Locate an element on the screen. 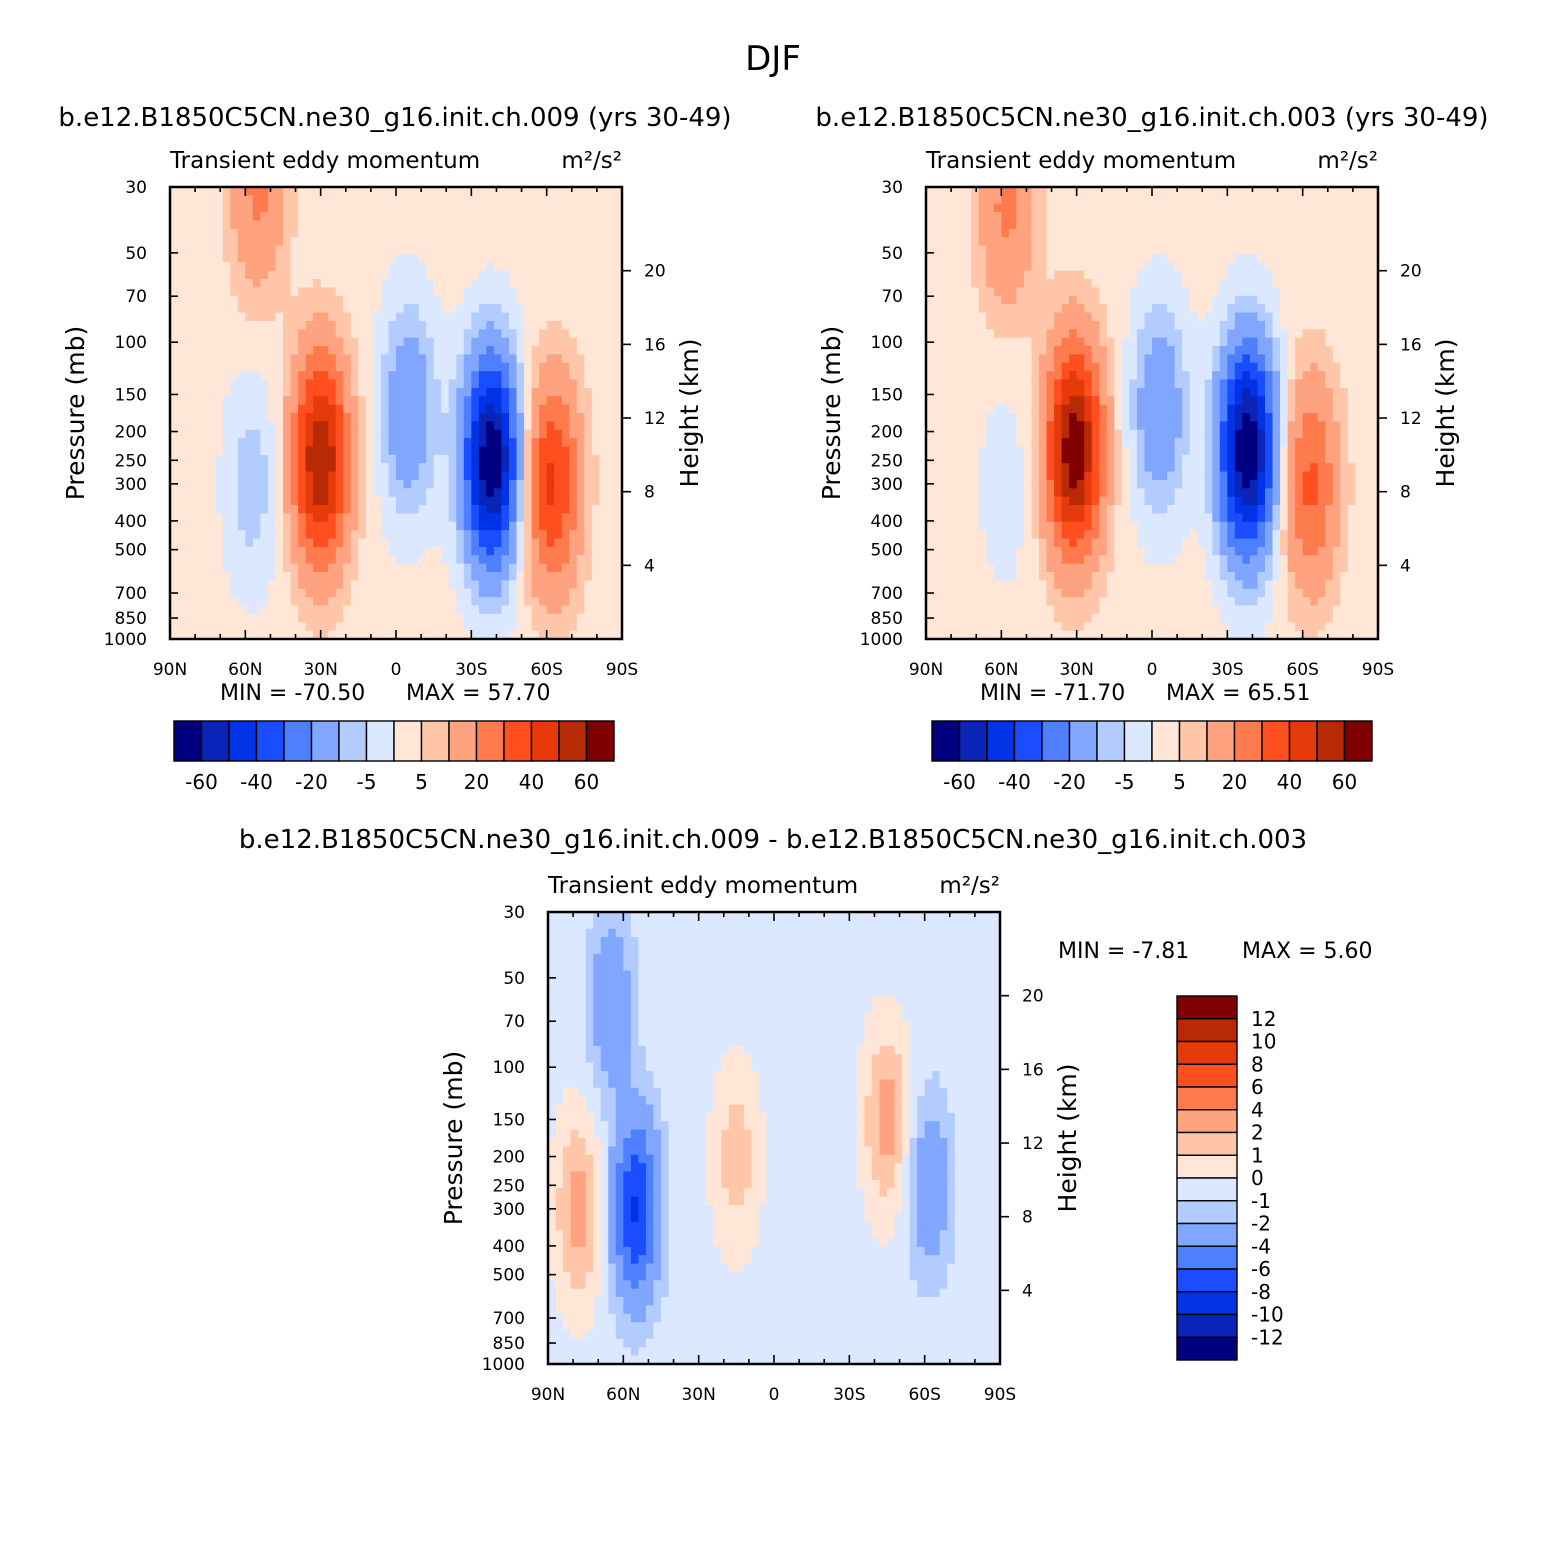 This screenshot has height=1550, width=1547. colorbar-box is located at coordinates (545, 741).